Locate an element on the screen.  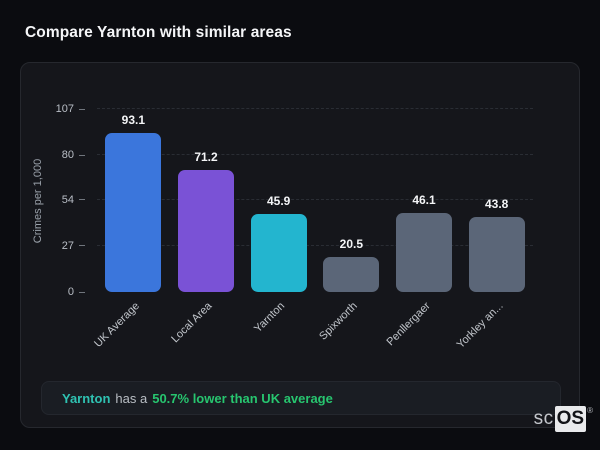
bar-penllergaer is located at coordinates (424, 252).